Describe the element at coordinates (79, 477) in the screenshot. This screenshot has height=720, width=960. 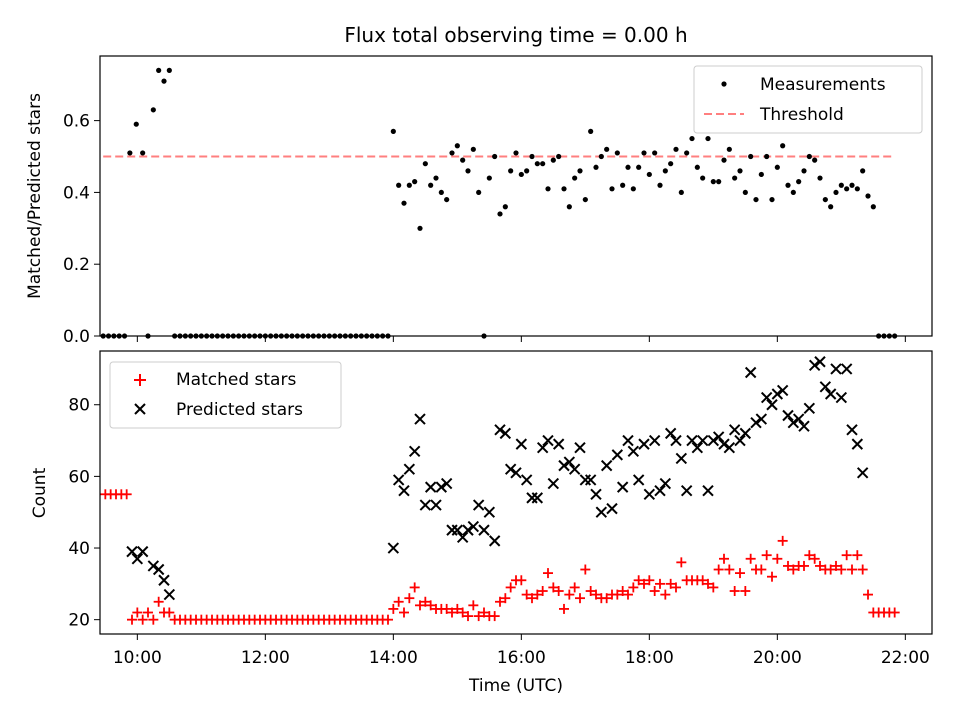
I see `bottom-y-tick-label: 60` at that location.